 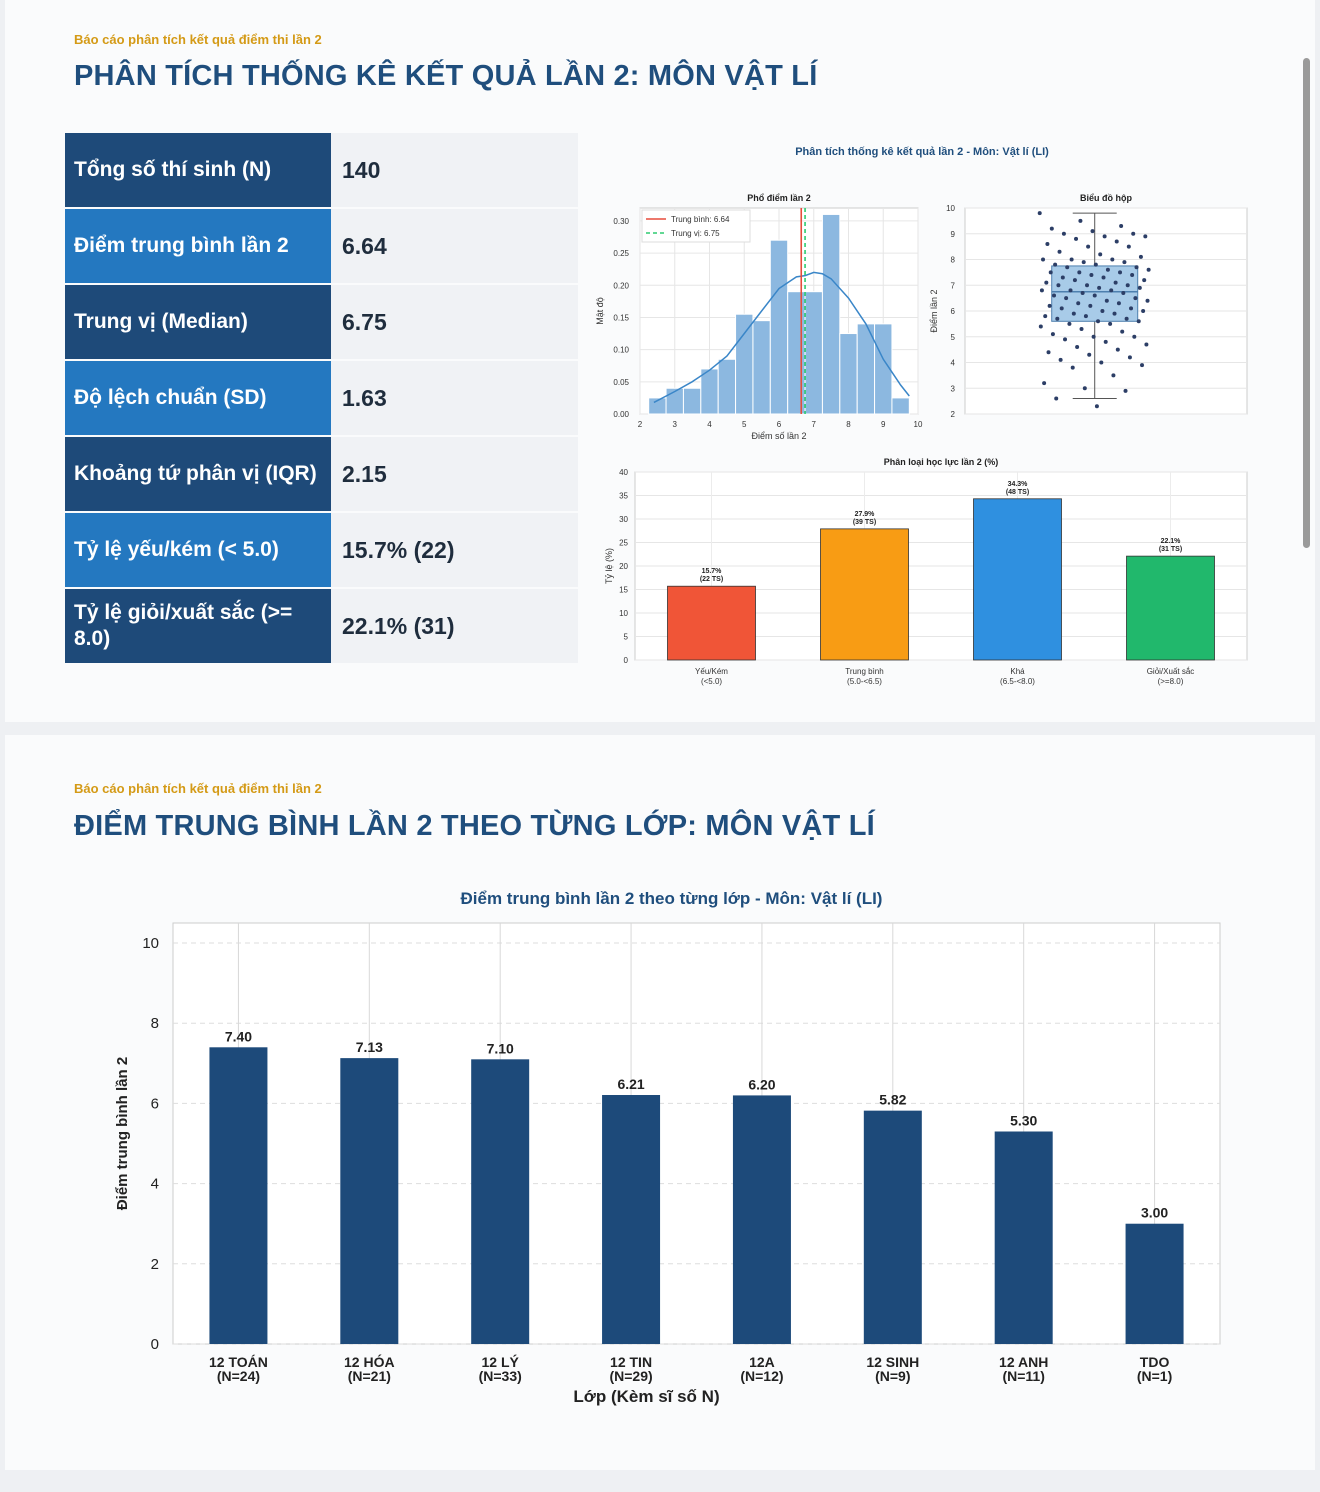 What do you see at coordinates (864, 681) in the screenshot?
I see `x-tick-label: (5.0-<6.5)` at bounding box center [864, 681].